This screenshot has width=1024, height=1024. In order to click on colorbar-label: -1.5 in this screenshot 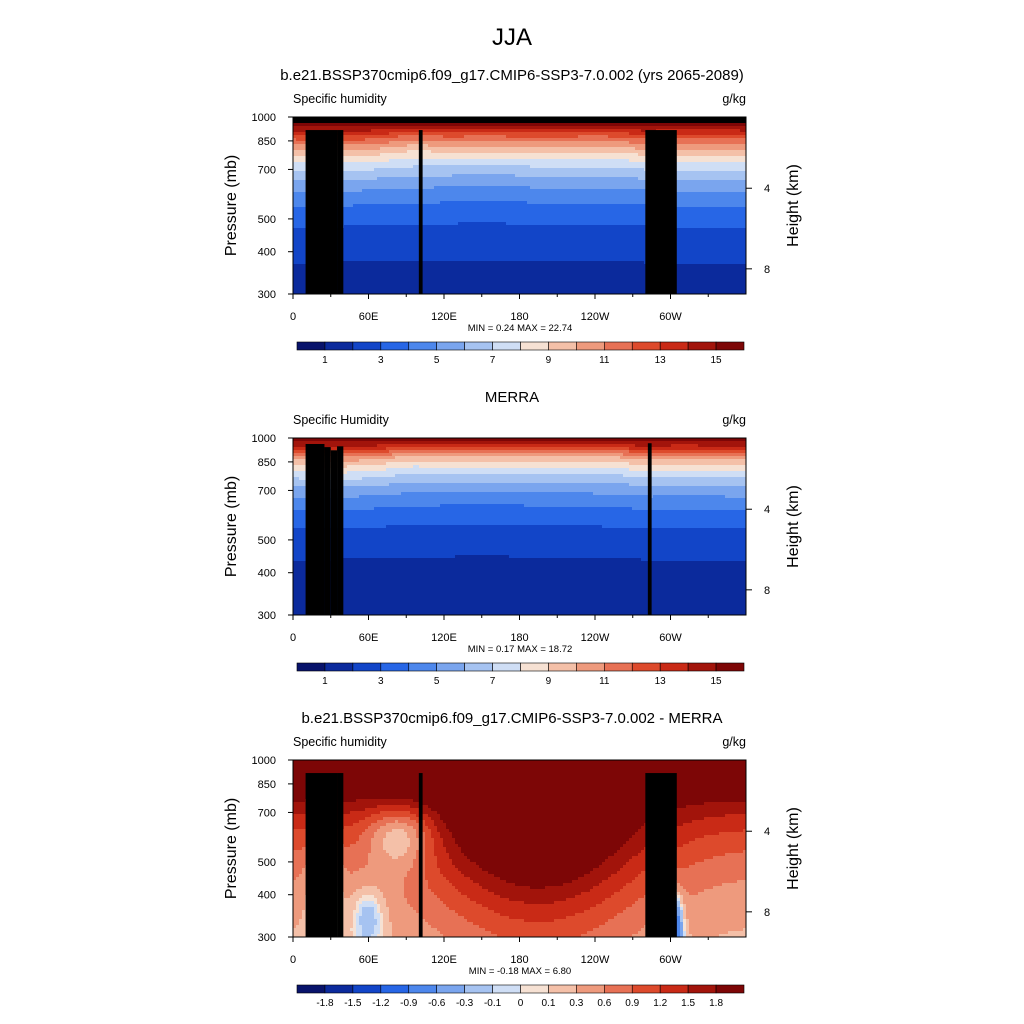, I will do `click(353, 1003)`.